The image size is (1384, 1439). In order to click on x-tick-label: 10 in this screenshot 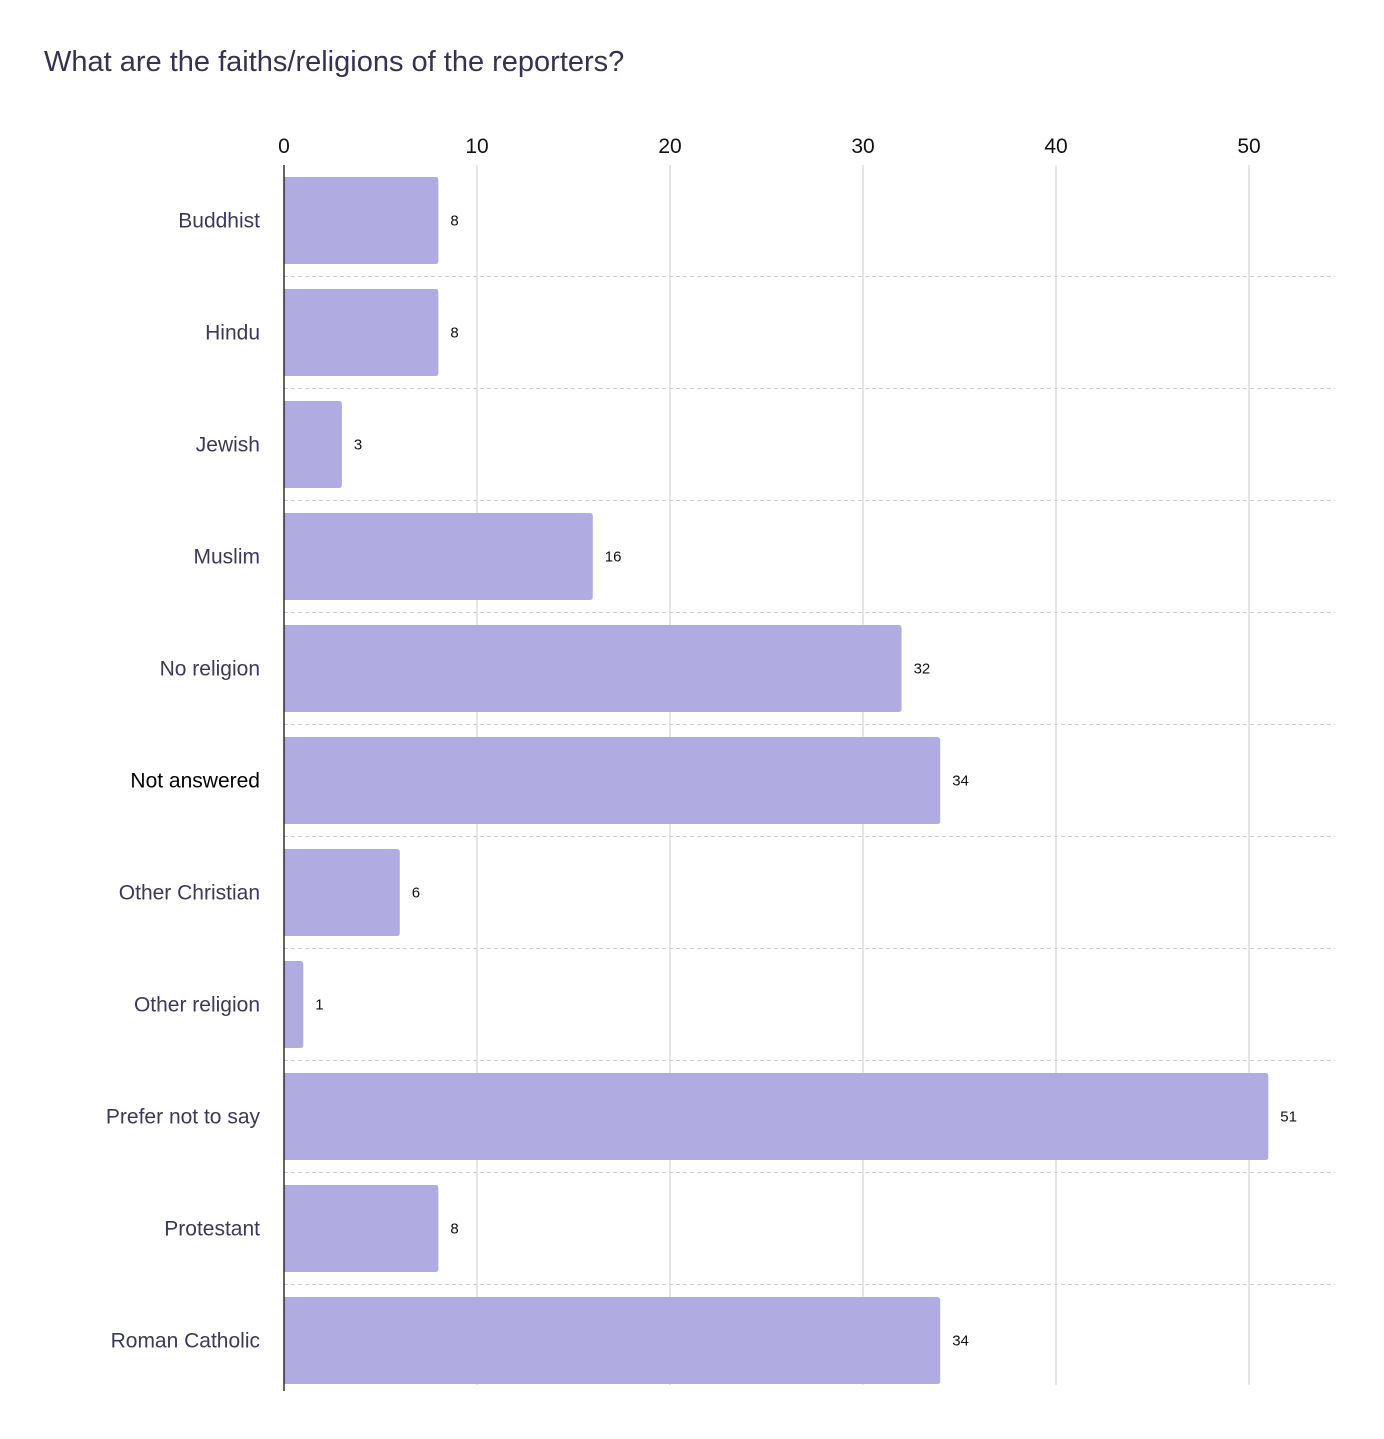, I will do `click(476, 146)`.